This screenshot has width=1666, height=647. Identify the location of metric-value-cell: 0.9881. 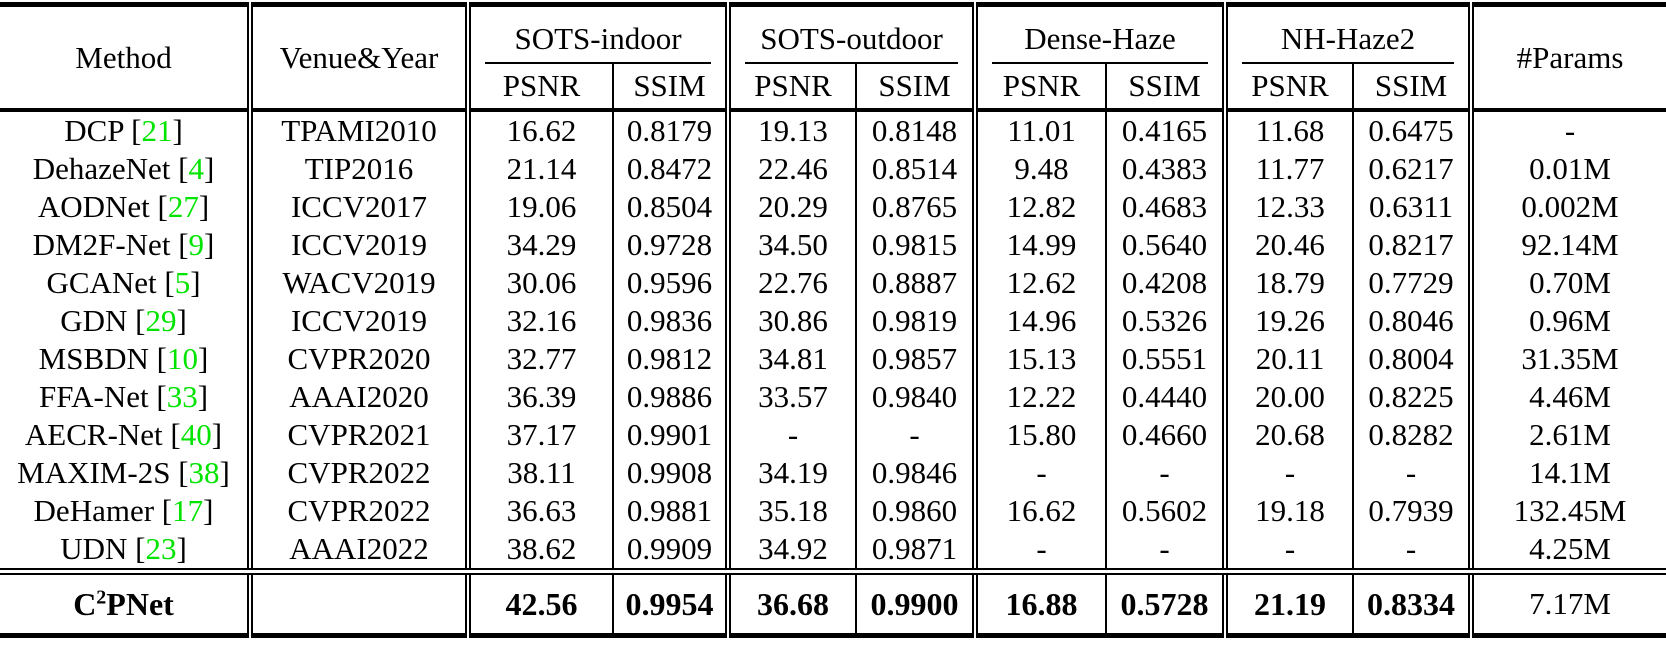
(670, 511).